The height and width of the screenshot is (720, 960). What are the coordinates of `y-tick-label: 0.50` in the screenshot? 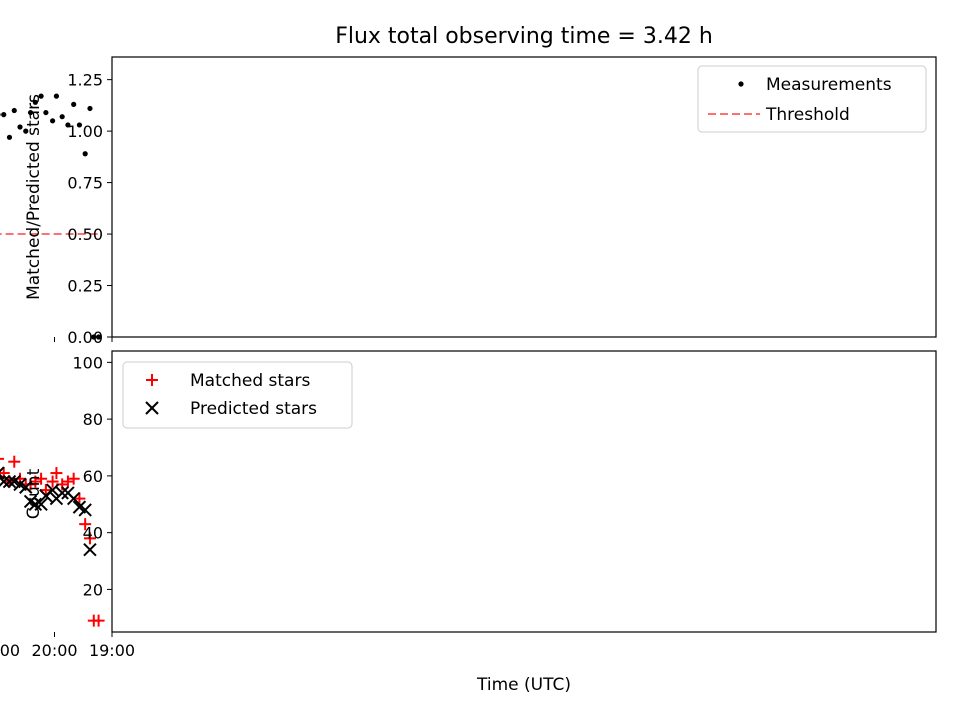 It's located at (85, 234).